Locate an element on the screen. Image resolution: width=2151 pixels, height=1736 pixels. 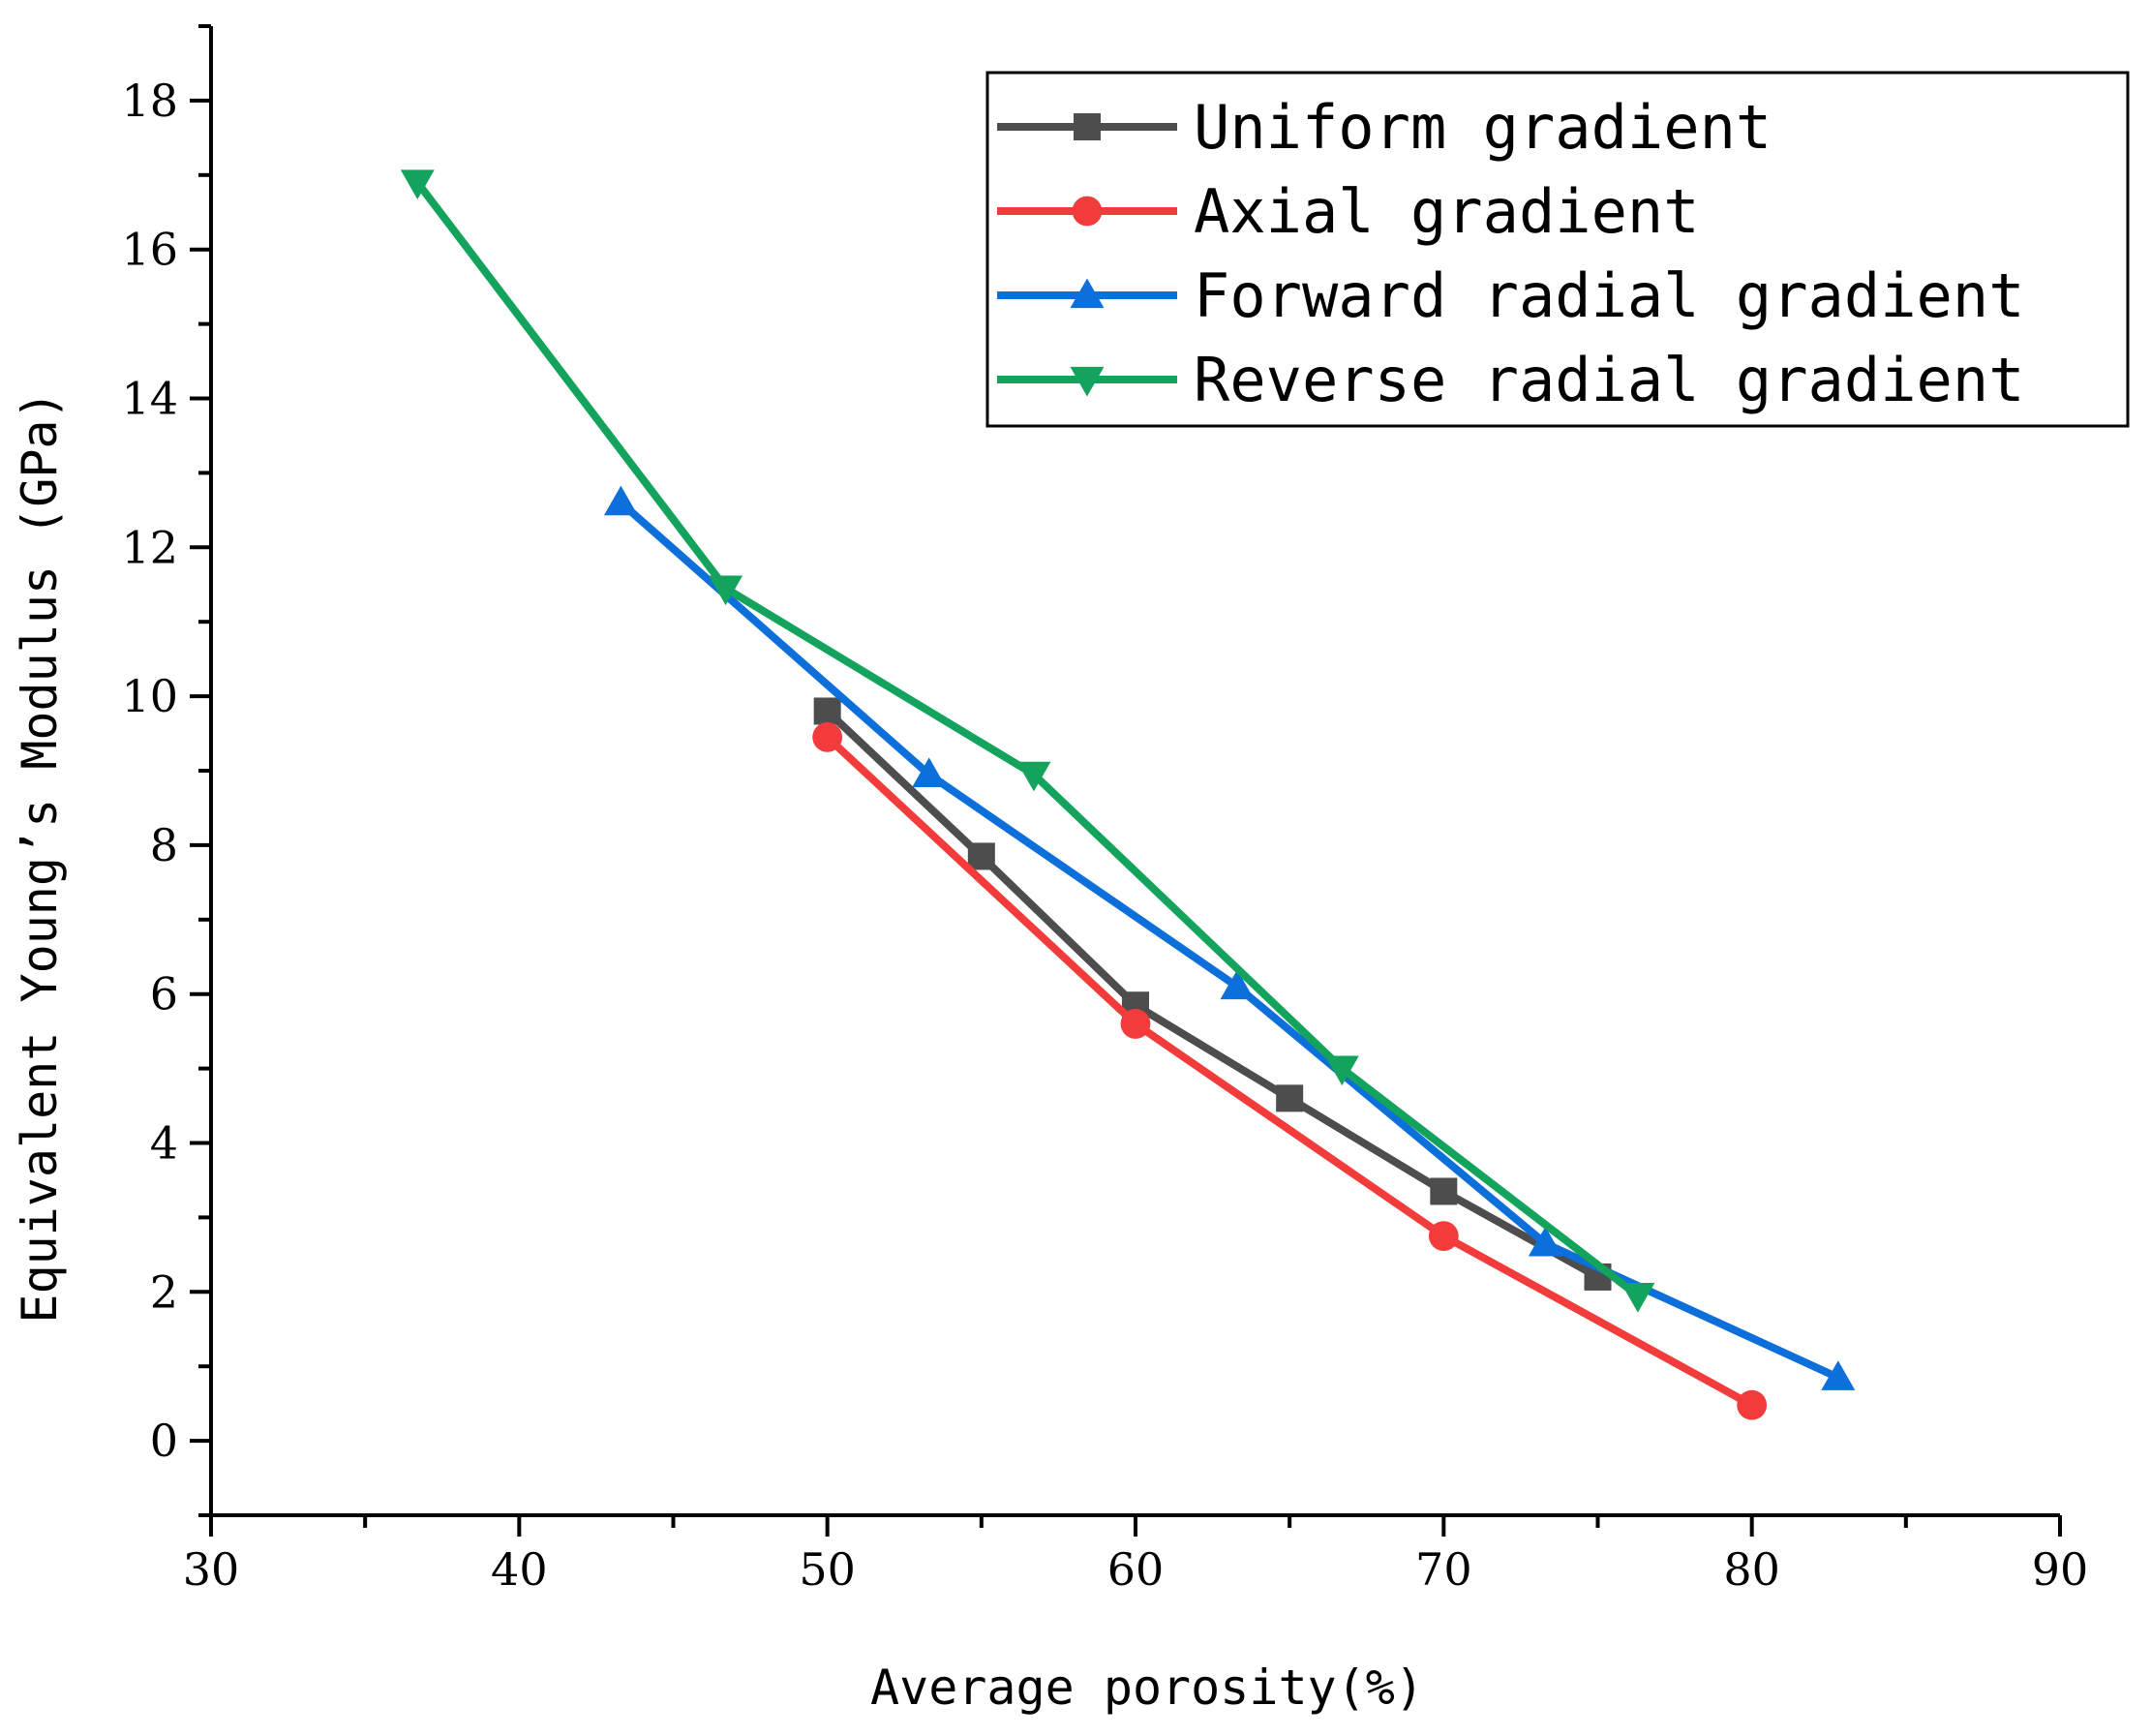
y-tick-label: 0 is located at coordinates (164, 1441).